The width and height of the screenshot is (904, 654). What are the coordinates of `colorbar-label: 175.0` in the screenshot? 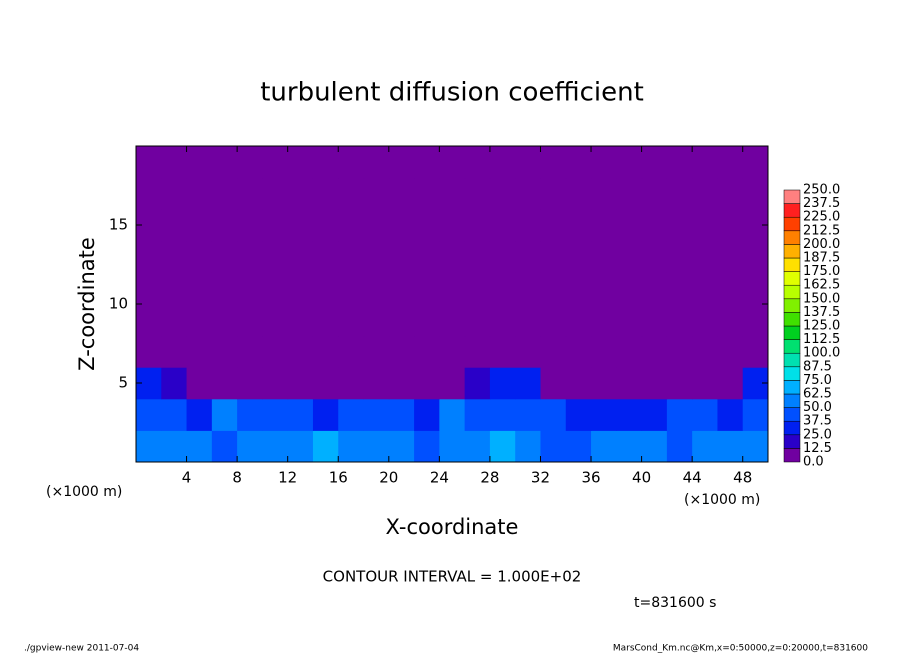 It's located at (821, 271).